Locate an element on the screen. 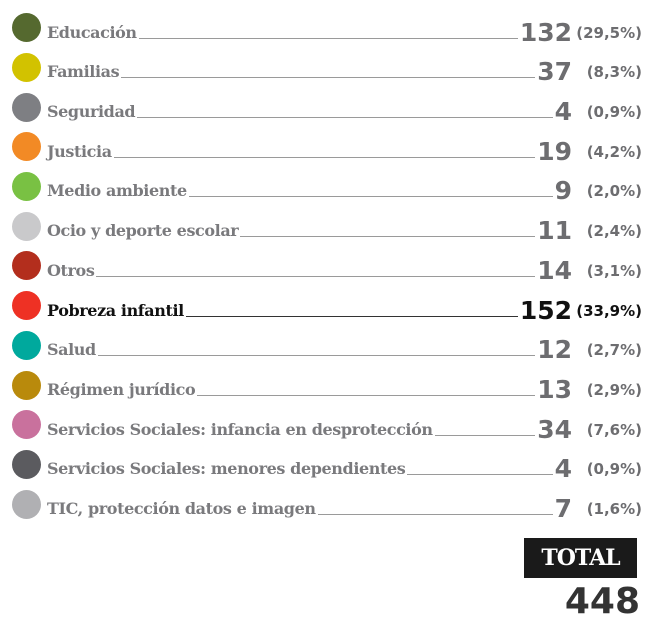 The image size is (646, 623). row-label: Otros is located at coordinates (71, 270).